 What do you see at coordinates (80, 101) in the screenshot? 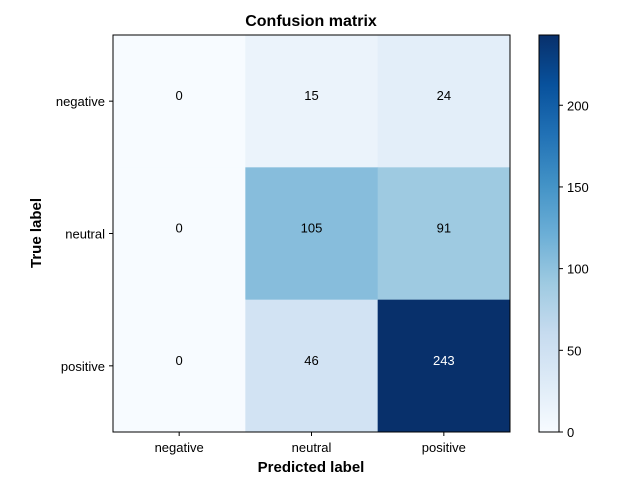
I see `y-tick-label: negative` at bounding box center [80, 101].